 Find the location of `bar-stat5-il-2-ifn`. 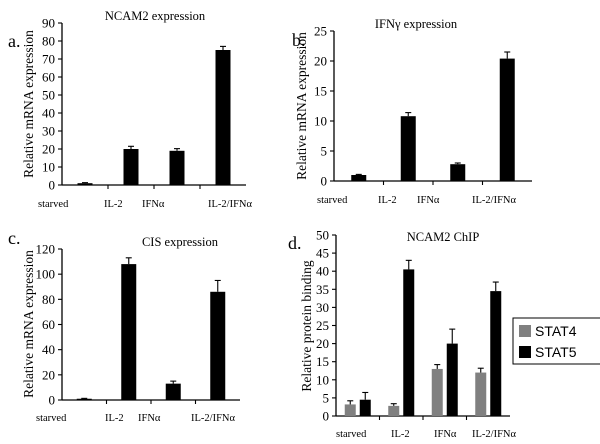

bar-stat5-il-2-ifn is located at coordinates (496, 353).